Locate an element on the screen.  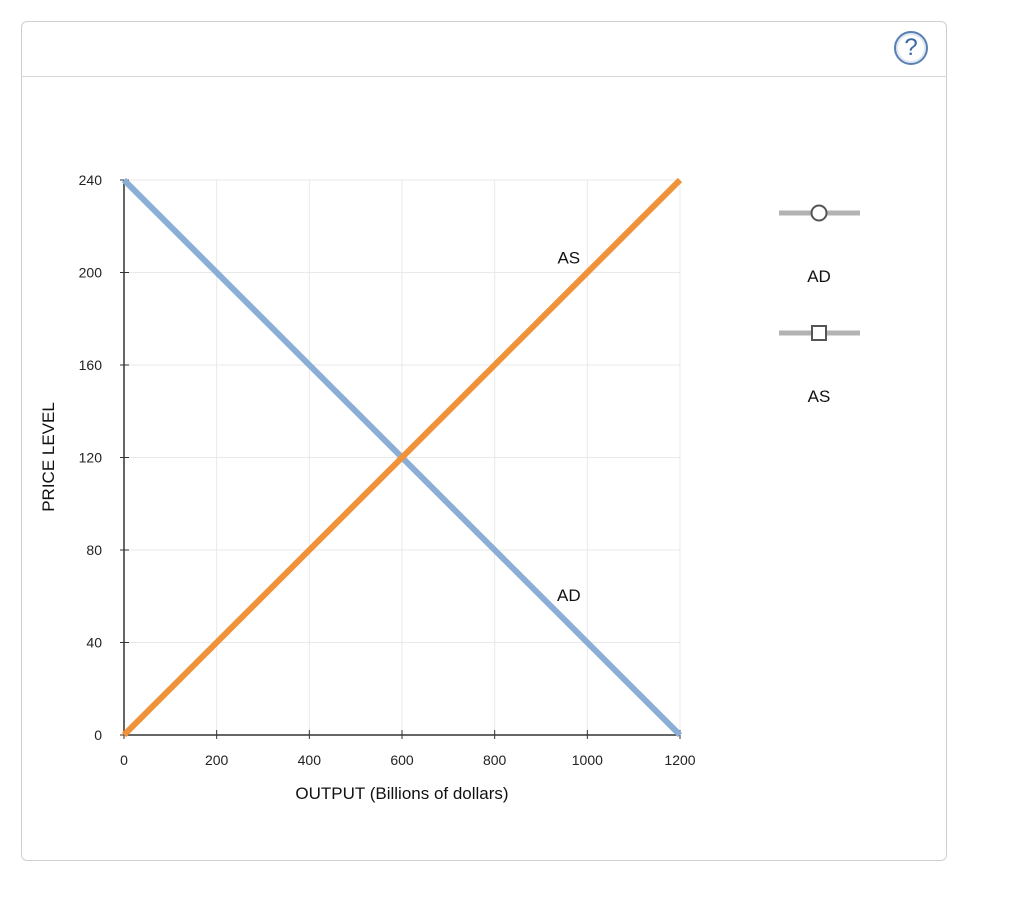
y-tick-label: 0 is located at coordinates (98, 735).